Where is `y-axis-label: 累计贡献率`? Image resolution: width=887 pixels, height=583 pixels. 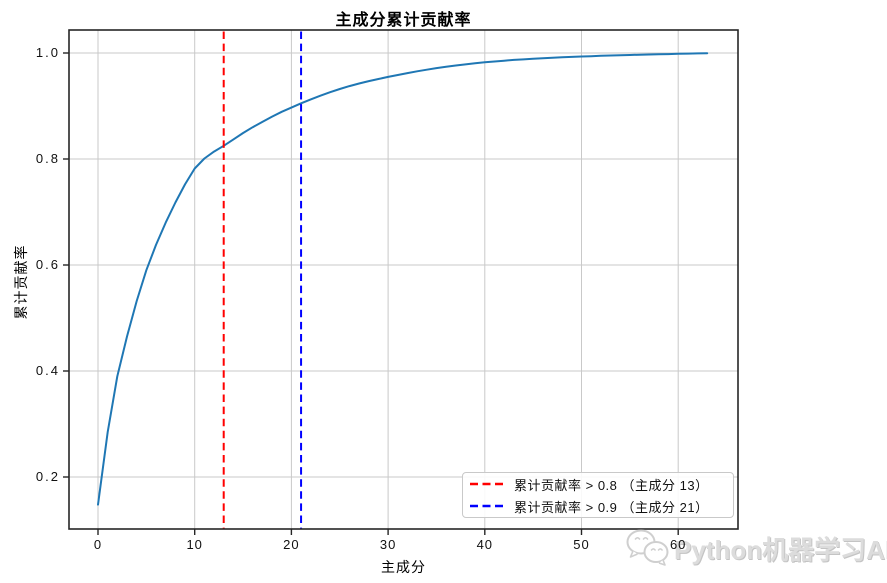
y-axis-label: 累计贡献率 is located at coordinates (21, 282).